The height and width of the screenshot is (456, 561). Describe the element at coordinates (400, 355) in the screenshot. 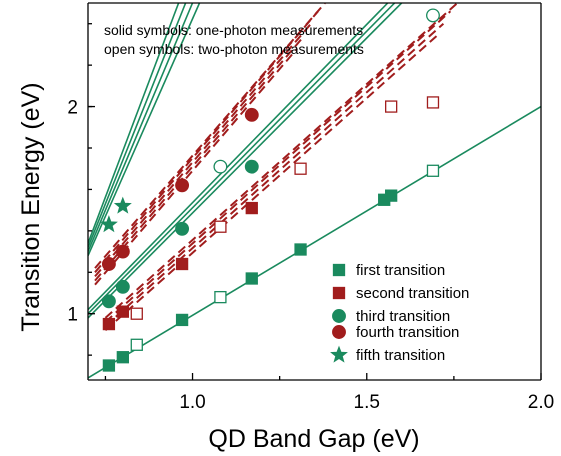

I see `legend-label-fifth: fifth transition` at that location.